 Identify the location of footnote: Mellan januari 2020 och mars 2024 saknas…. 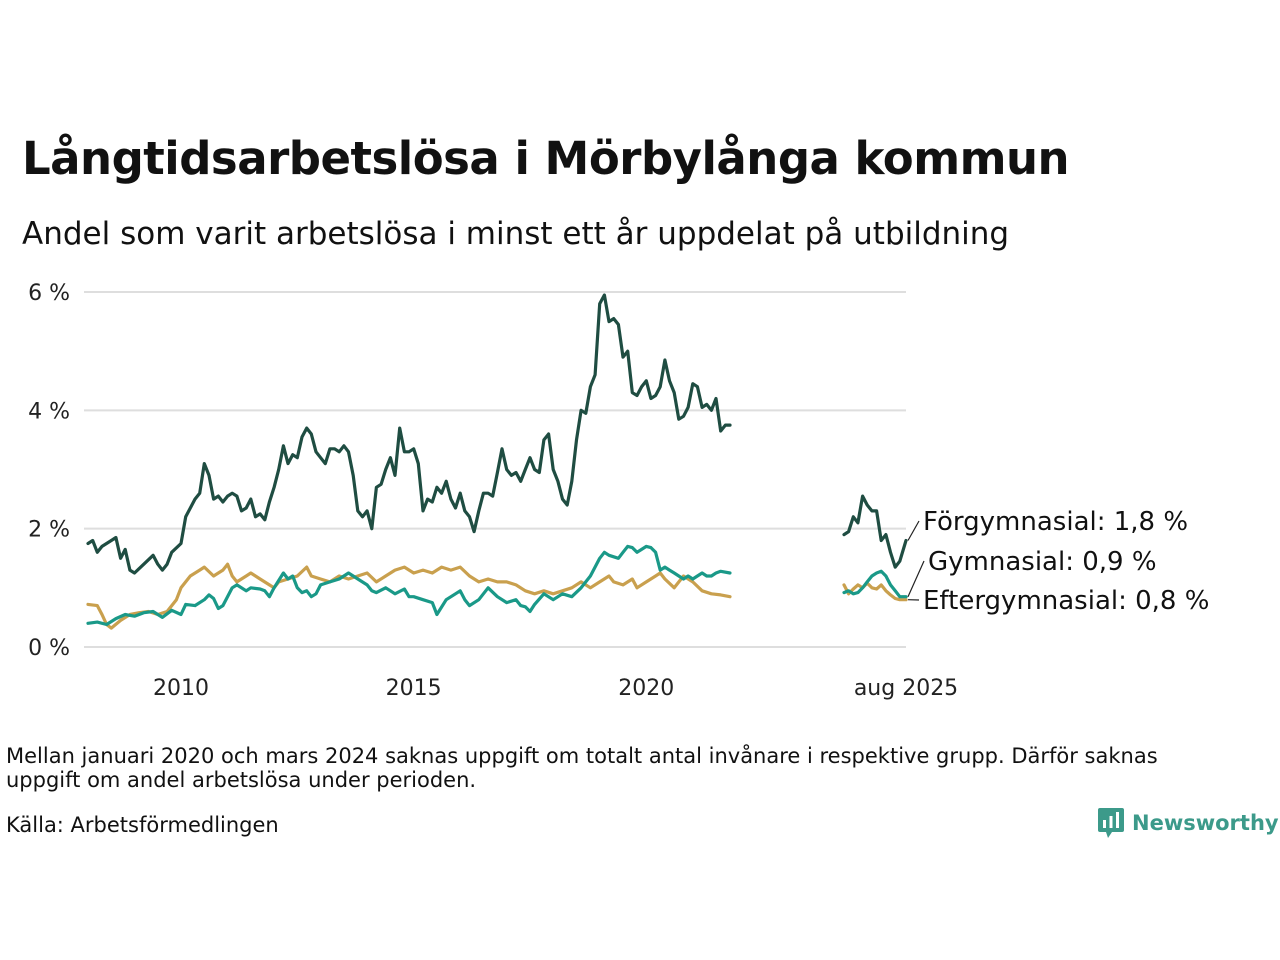
(582, 768).